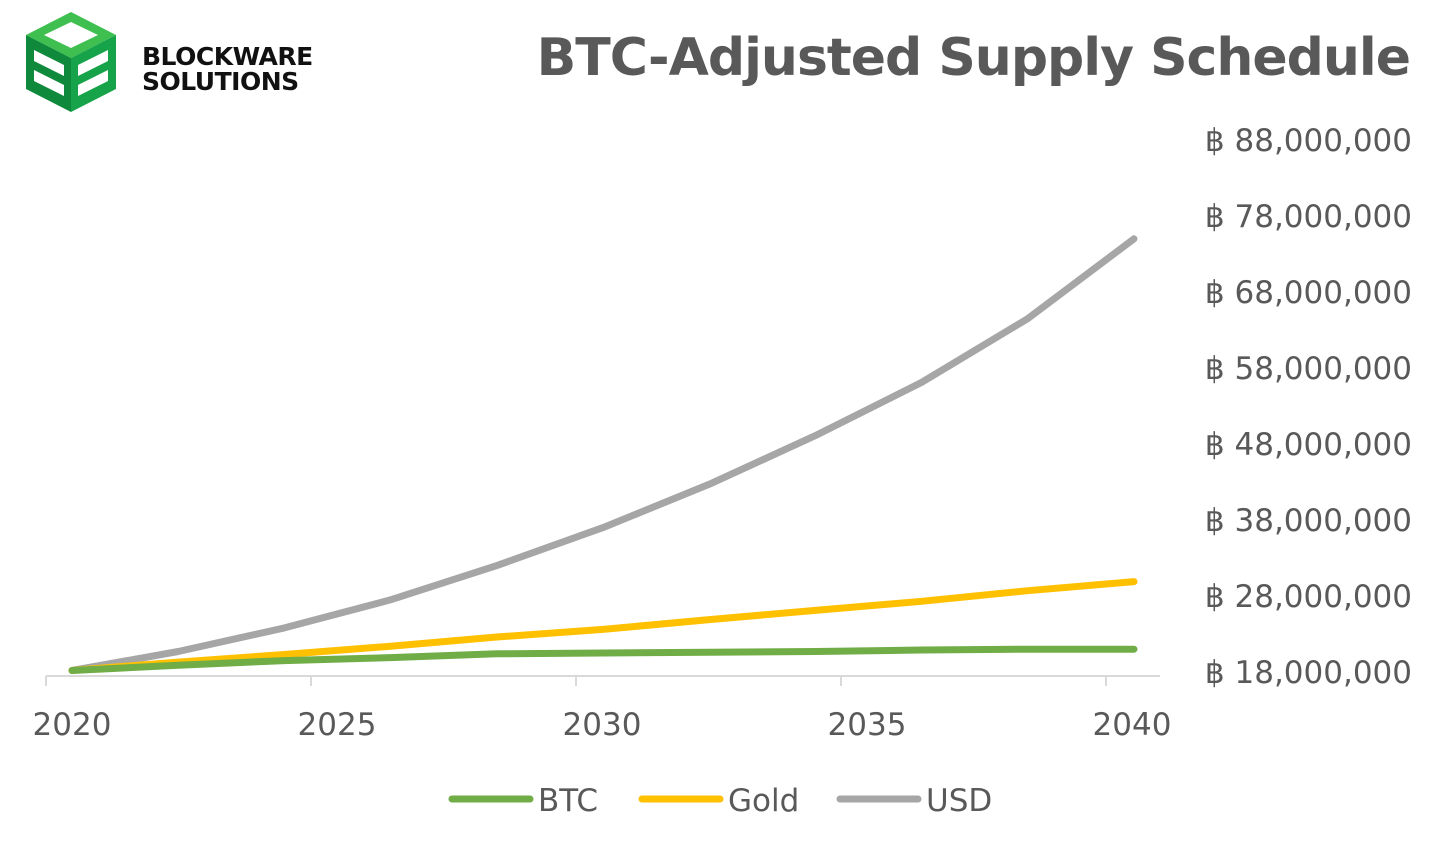  What do you see at coordinates (603, 626) in the screenshot?
I see `series-line-gold` at bounding box center [603, 626].